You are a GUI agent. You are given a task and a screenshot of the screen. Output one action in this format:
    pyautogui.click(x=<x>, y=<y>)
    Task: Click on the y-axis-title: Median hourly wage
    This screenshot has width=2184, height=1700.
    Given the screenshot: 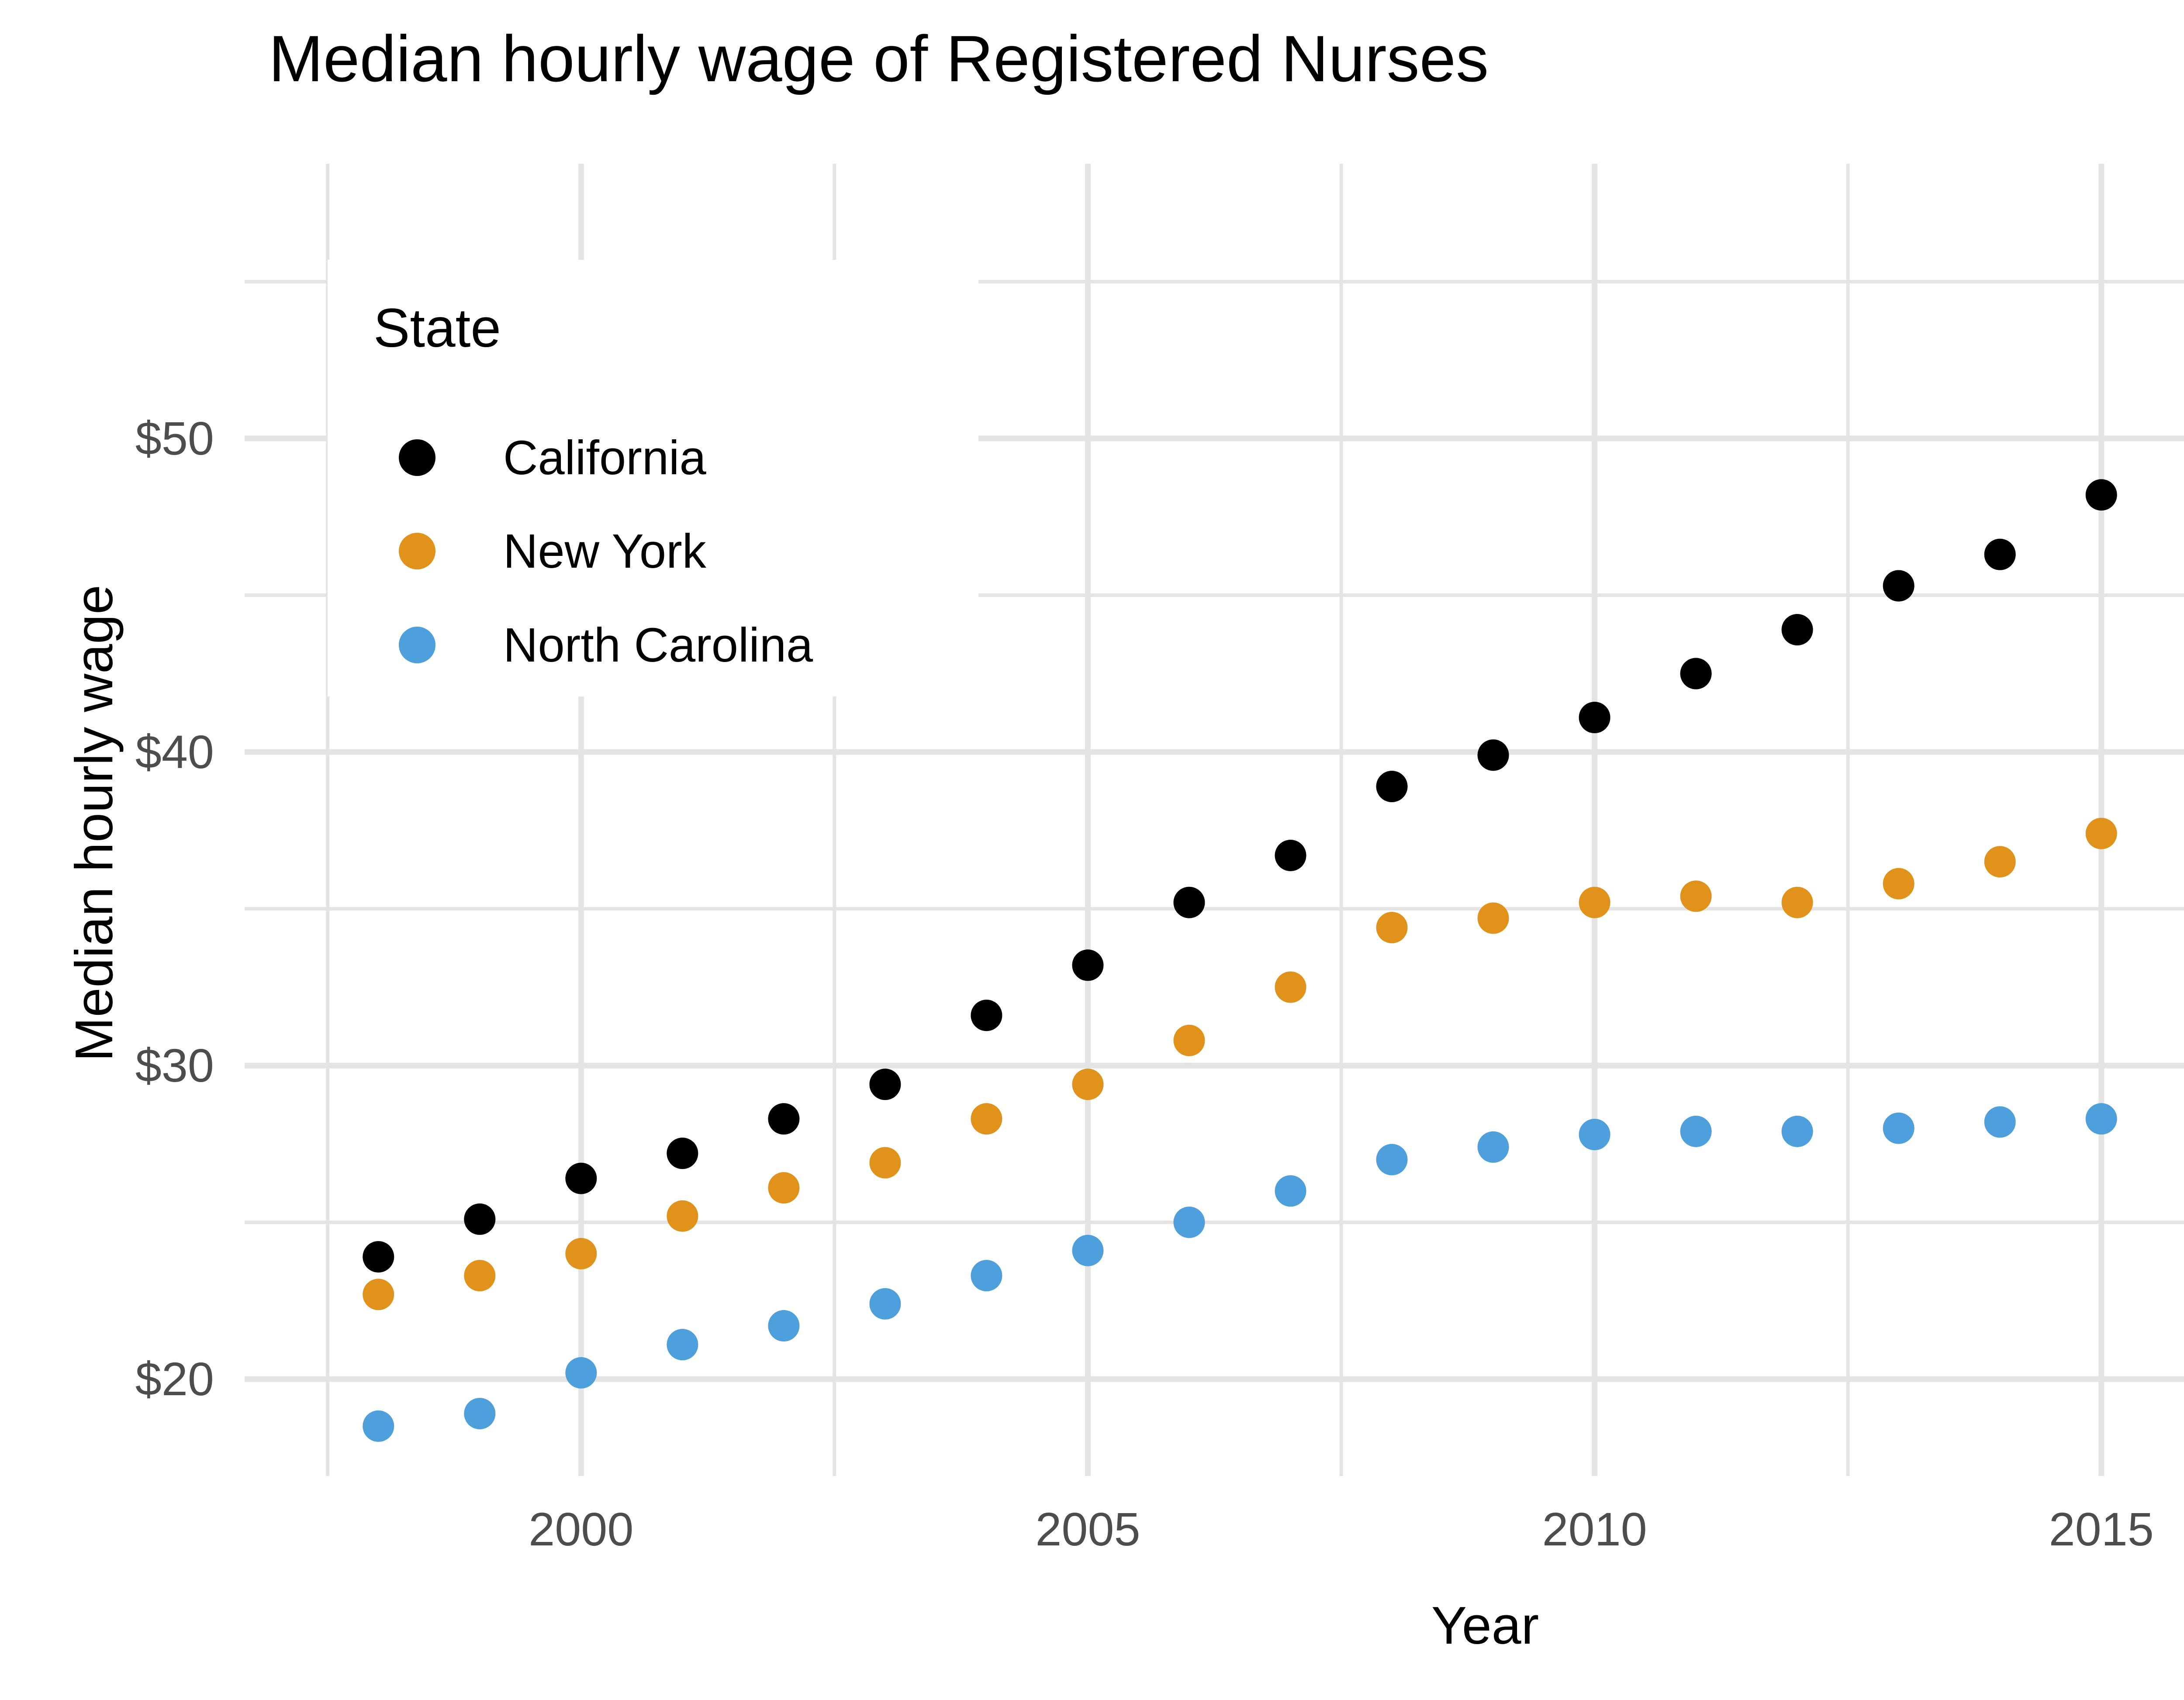 What is the action you would take?
    pyautogui.click(x=94, y=824)
    